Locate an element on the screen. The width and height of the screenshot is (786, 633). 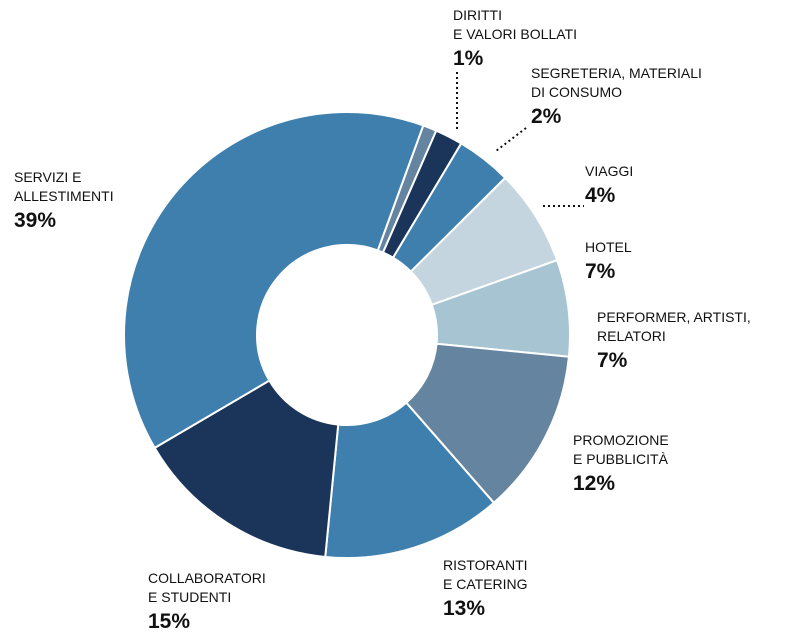
slice-label: ALLESTIMENTI is located at coordinates (64, 196).